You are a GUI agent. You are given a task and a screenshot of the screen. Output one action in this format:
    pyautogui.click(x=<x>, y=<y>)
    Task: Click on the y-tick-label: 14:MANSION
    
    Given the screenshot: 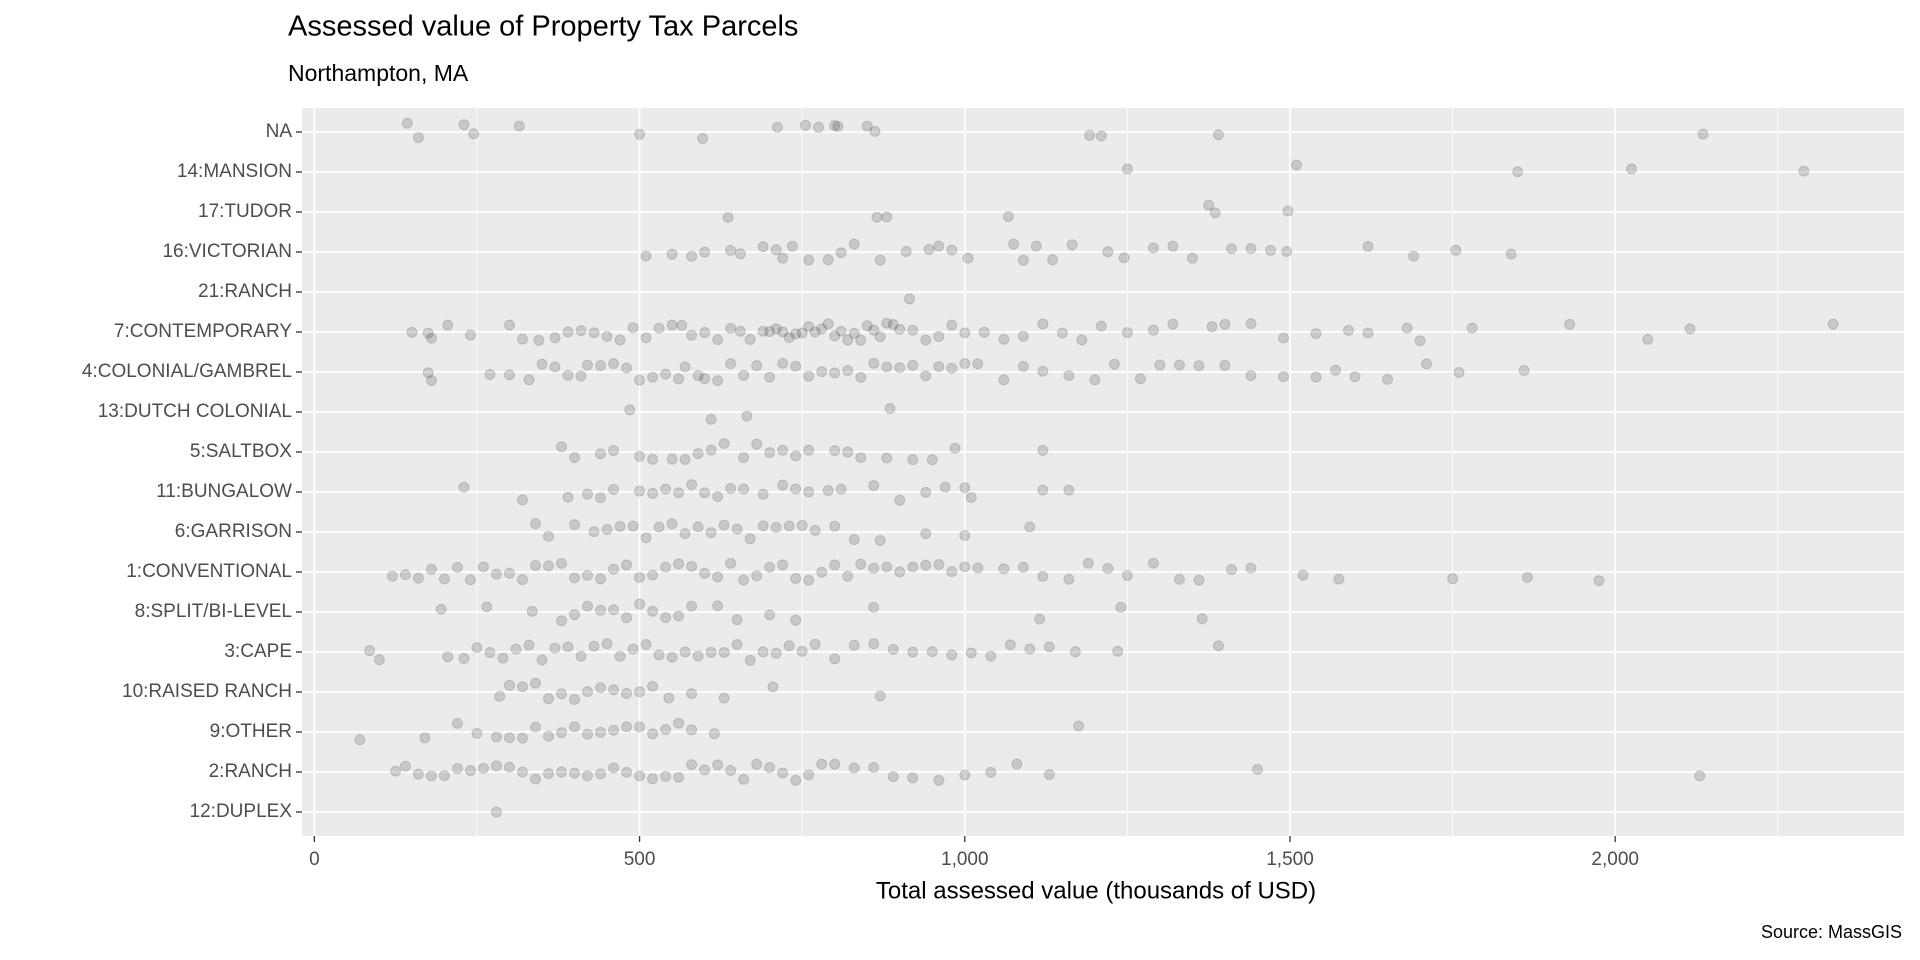 What is the action you would take?
    pyautogui.click(x=234, y=171)
    